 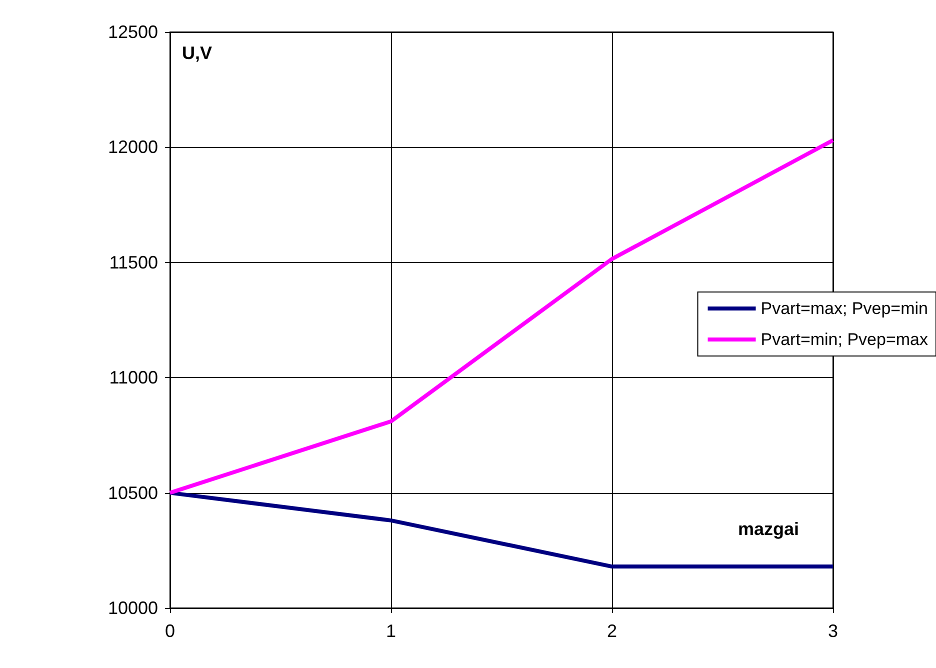 I want to click on x-tick-label: 3, so click(x=833, y=631).